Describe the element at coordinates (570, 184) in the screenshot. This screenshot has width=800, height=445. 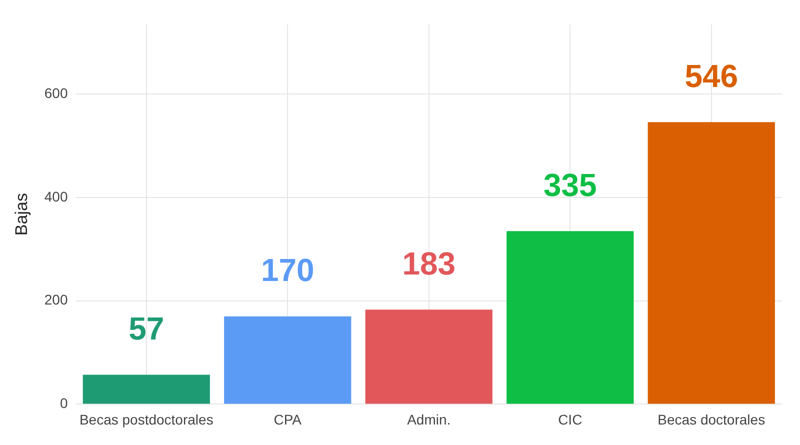
I see `data-label: 335` at that location.